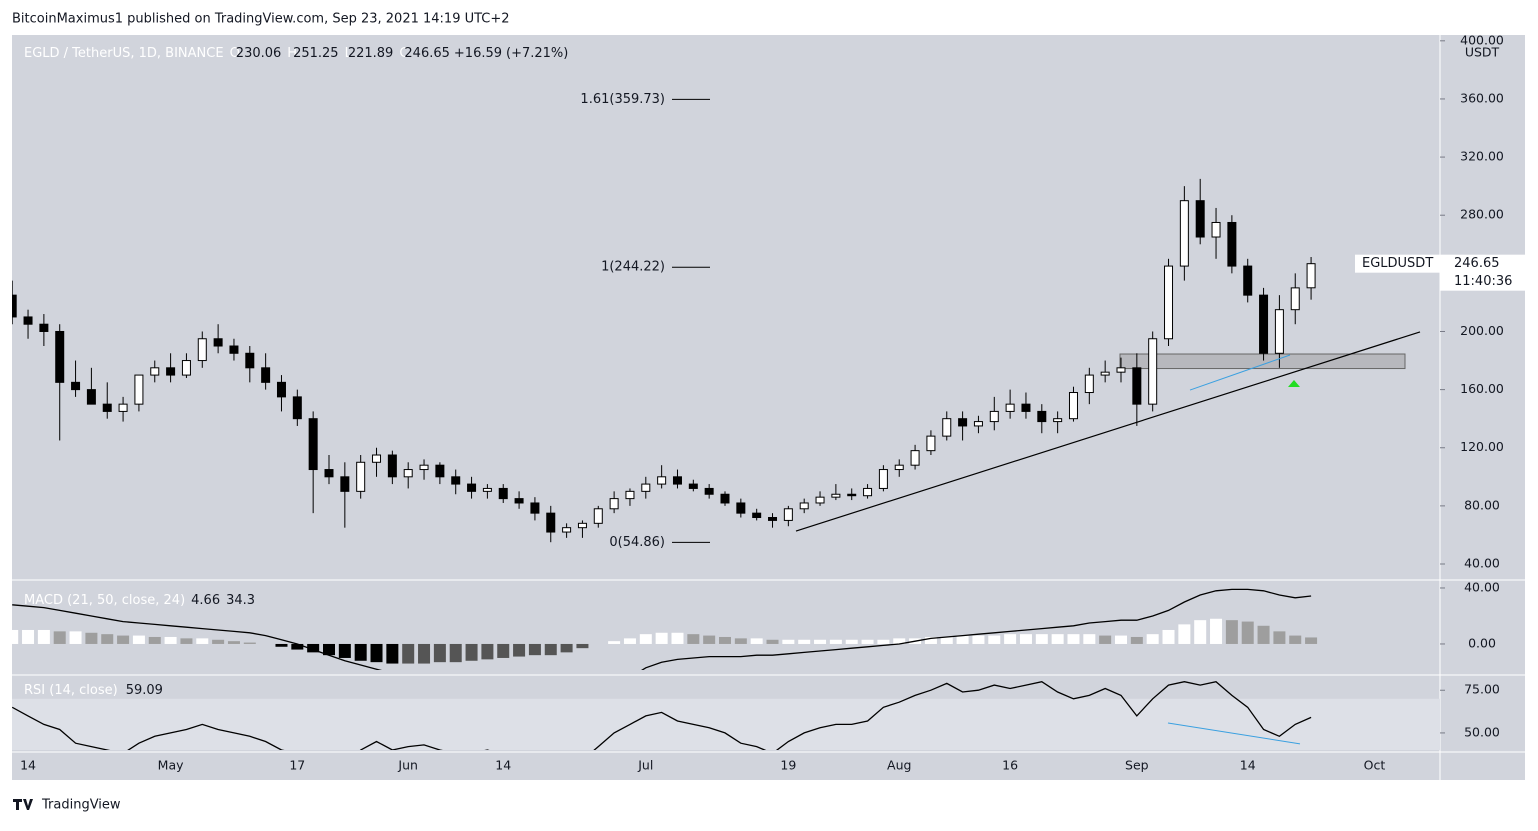  Describe the element at coordinates (665, 629) in the screenshot. I see `macd-pane` at that location.